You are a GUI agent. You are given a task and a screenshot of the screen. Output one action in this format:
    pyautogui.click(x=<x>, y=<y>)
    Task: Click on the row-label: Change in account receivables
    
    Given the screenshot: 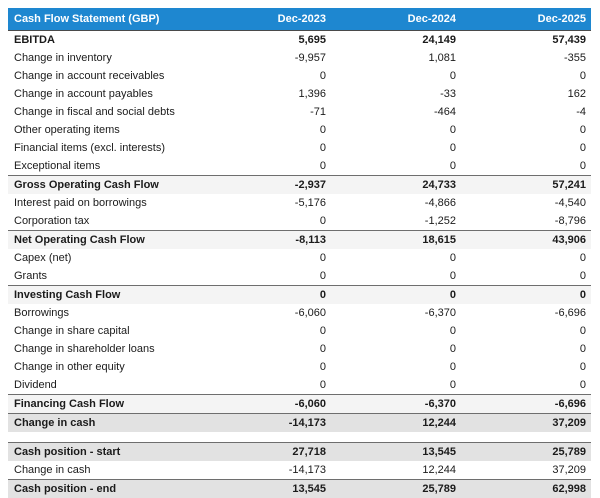 What is the action you would take?
    pyautogui.click(x=104, y=76)
    